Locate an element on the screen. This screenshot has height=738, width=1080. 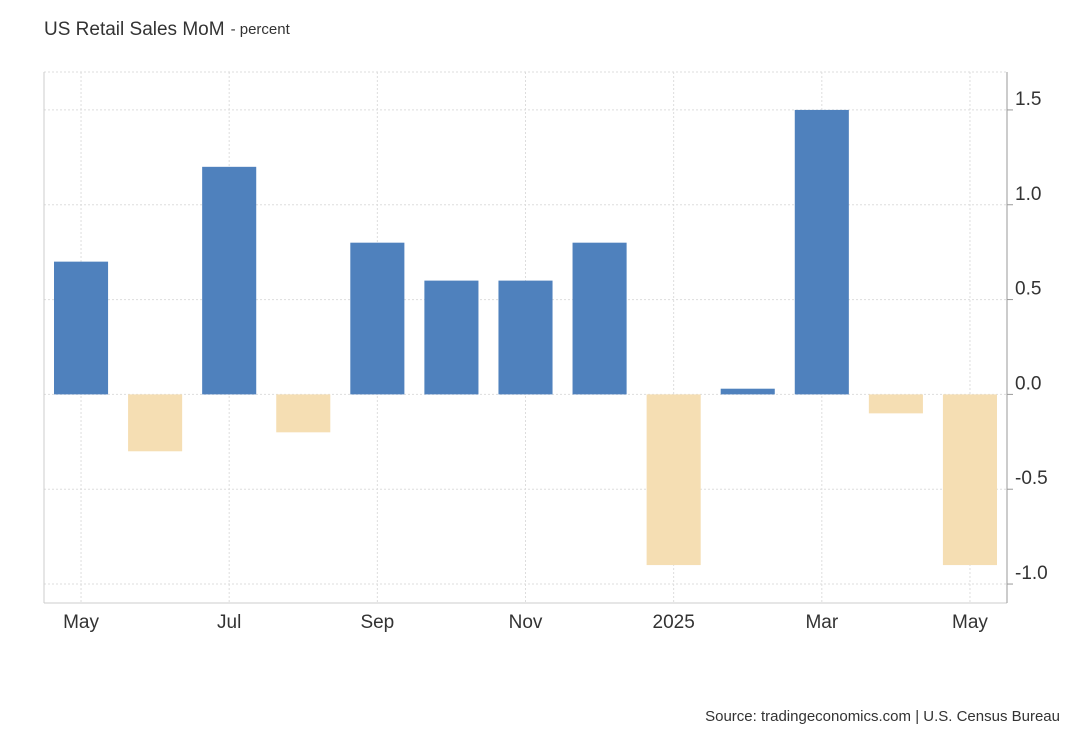
x-tick-label: Mar is located at coordinates (821, 622).